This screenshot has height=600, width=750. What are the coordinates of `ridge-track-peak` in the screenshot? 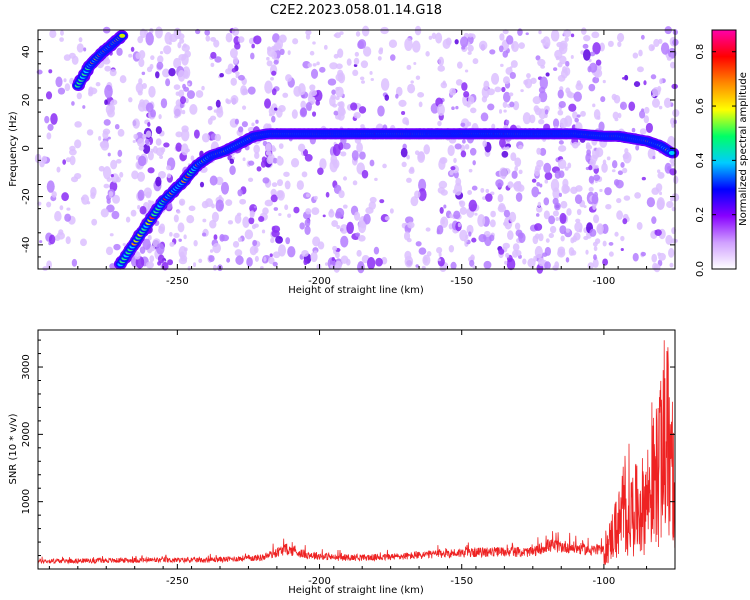 It's located at (671, 152).